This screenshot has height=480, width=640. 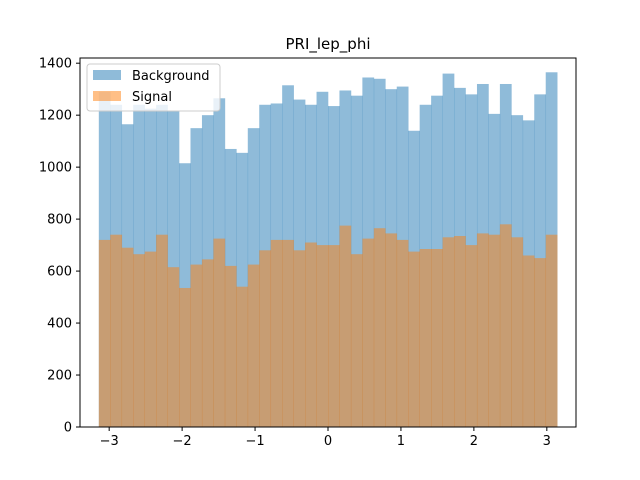 What do you see at coordinates (474, 441) in the screenshot?
I see `x-tick-label: 2` at bounding box center [474, 441].